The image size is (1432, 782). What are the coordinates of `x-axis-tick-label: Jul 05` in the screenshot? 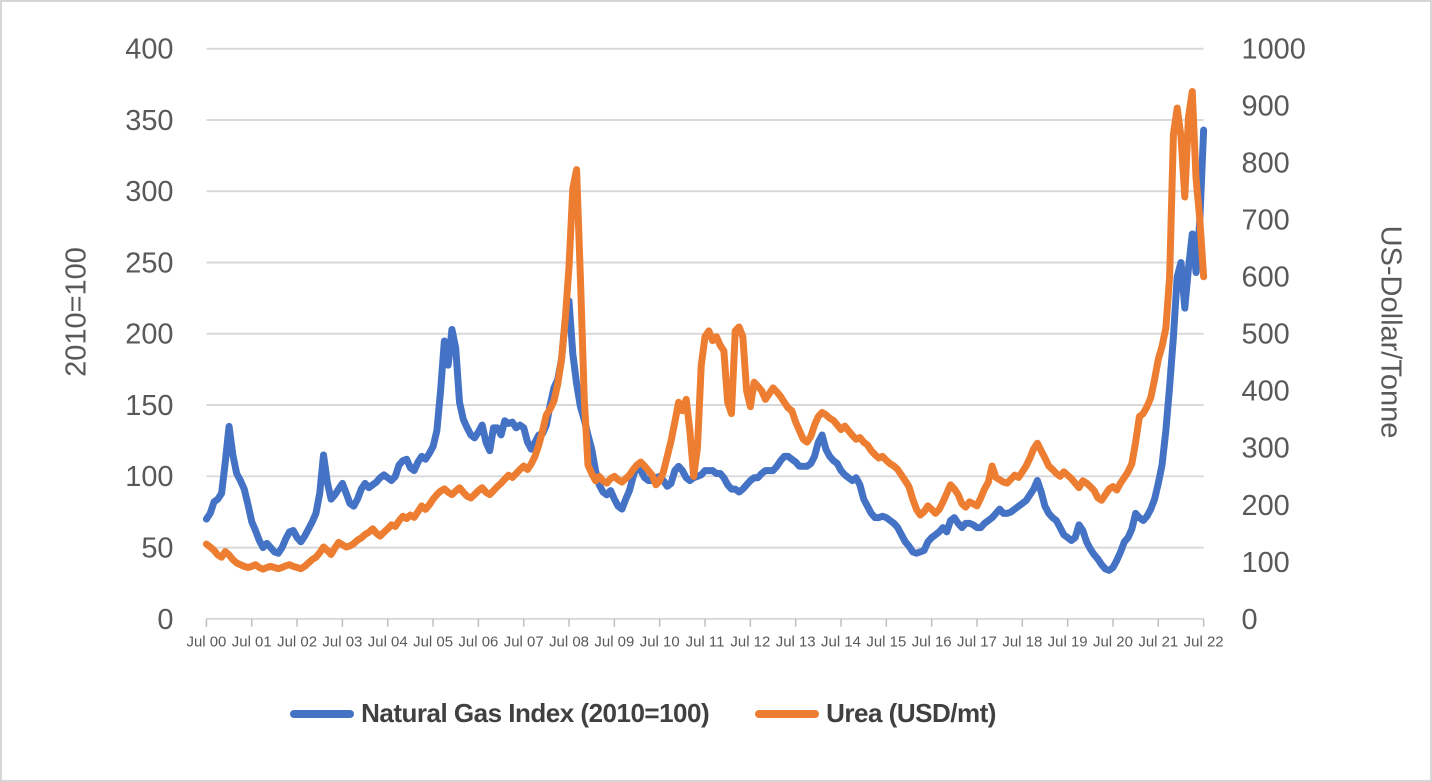 It's located at (433, 642).